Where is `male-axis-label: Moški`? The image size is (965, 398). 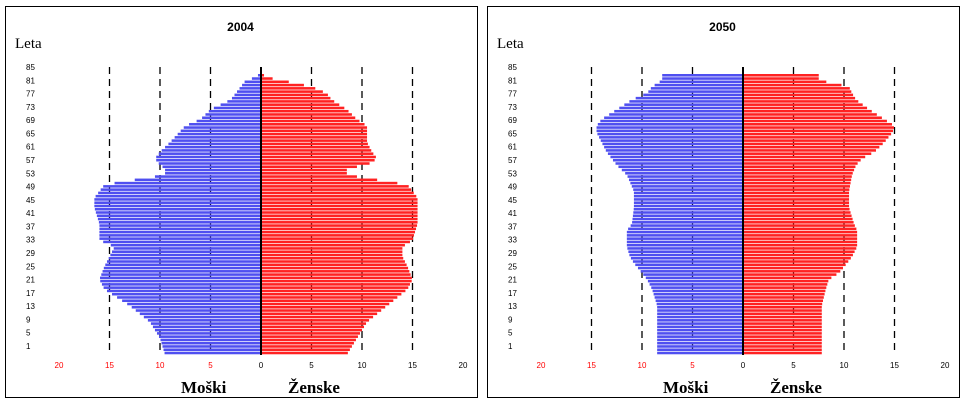 male-axis-label: Moški is located at coordinates (204, 387).